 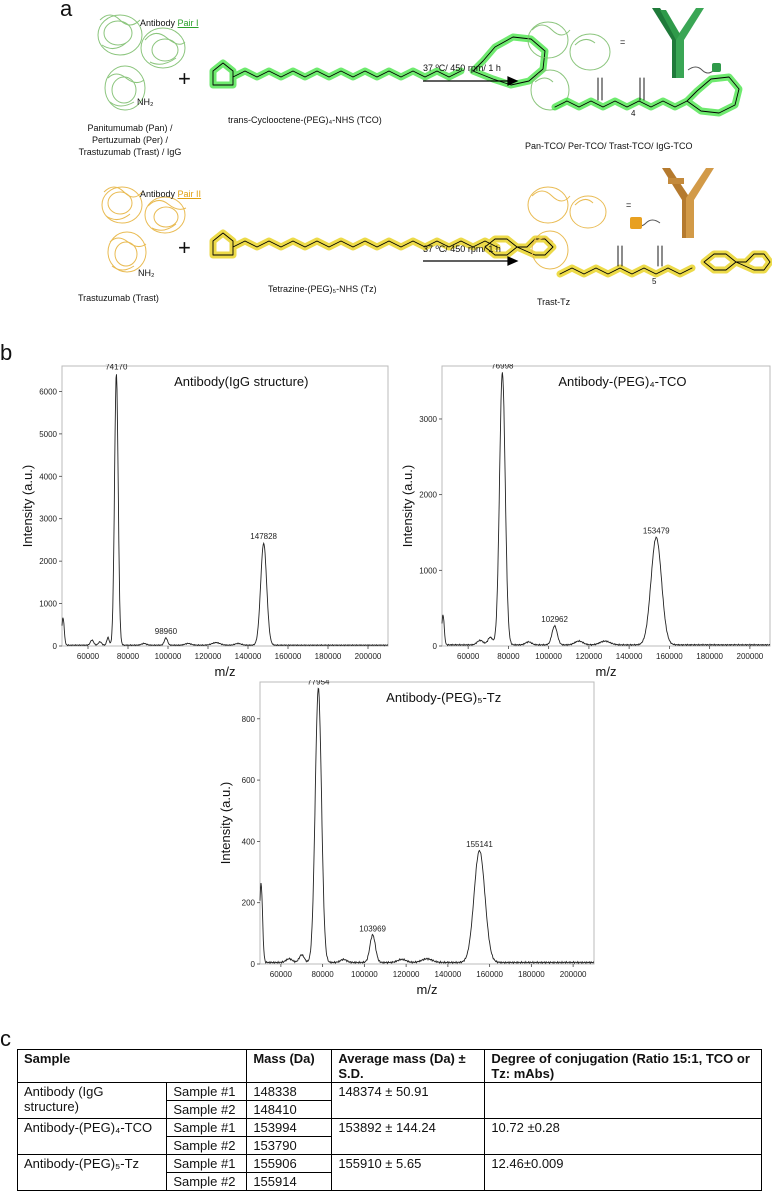 I want to click on y-tick-label: 400, so click(x=249, y=841).